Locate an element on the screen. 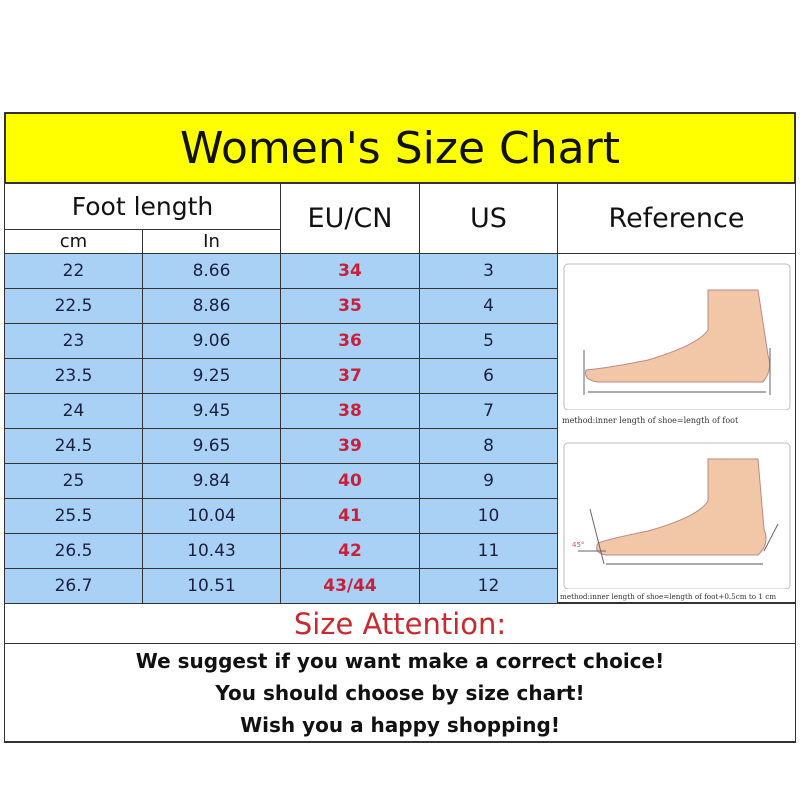 This screenshot has height=800, width=800. table-cell-cm: 26.7 is located at coordinates (73, 586).